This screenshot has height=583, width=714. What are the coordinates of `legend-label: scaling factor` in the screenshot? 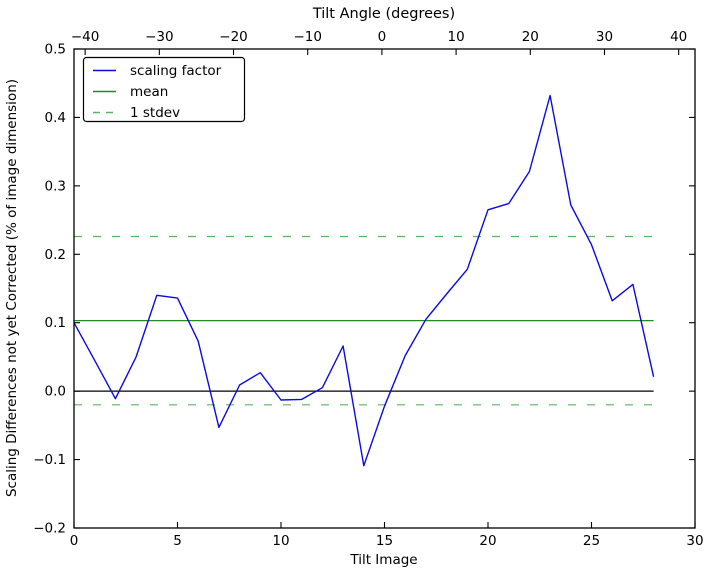 It's located at (176, 71).